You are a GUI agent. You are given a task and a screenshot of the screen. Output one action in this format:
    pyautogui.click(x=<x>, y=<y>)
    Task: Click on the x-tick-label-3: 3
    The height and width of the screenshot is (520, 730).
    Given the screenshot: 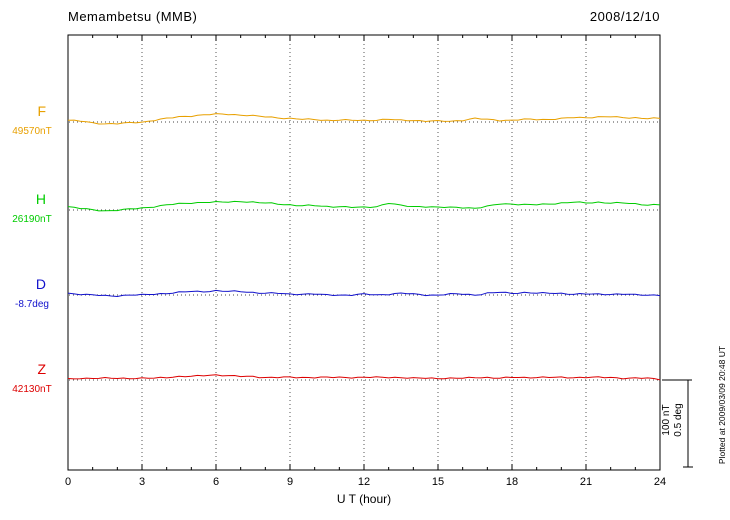 What is the action you would take?
    pyautogui.click(x=142, y=482)
    